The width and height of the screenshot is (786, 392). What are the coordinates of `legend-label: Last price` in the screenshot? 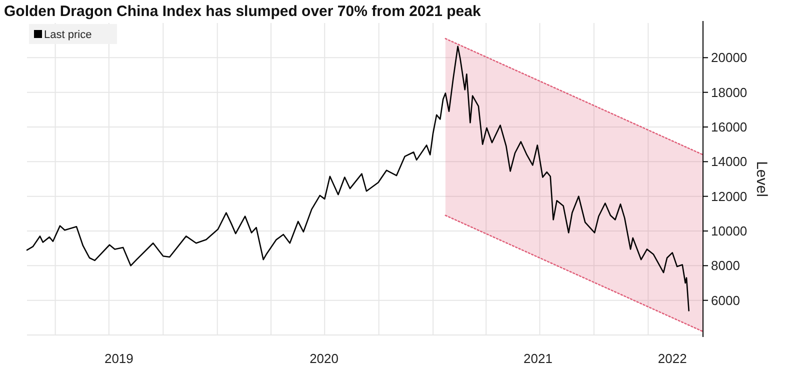 It's located at (68, 35).